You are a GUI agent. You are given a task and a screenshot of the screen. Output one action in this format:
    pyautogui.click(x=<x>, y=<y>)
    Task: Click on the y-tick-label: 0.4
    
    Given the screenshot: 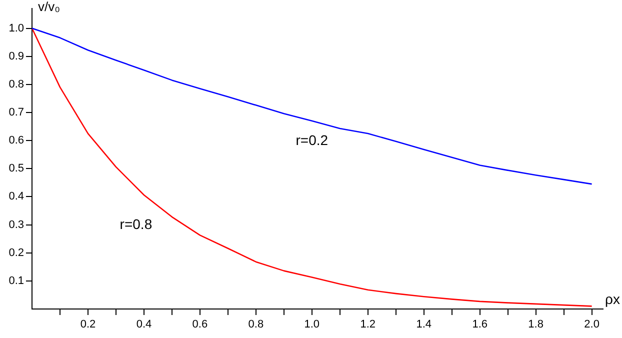 What is the action you would take?
    pyautogui.click(x=16, y=196)
    